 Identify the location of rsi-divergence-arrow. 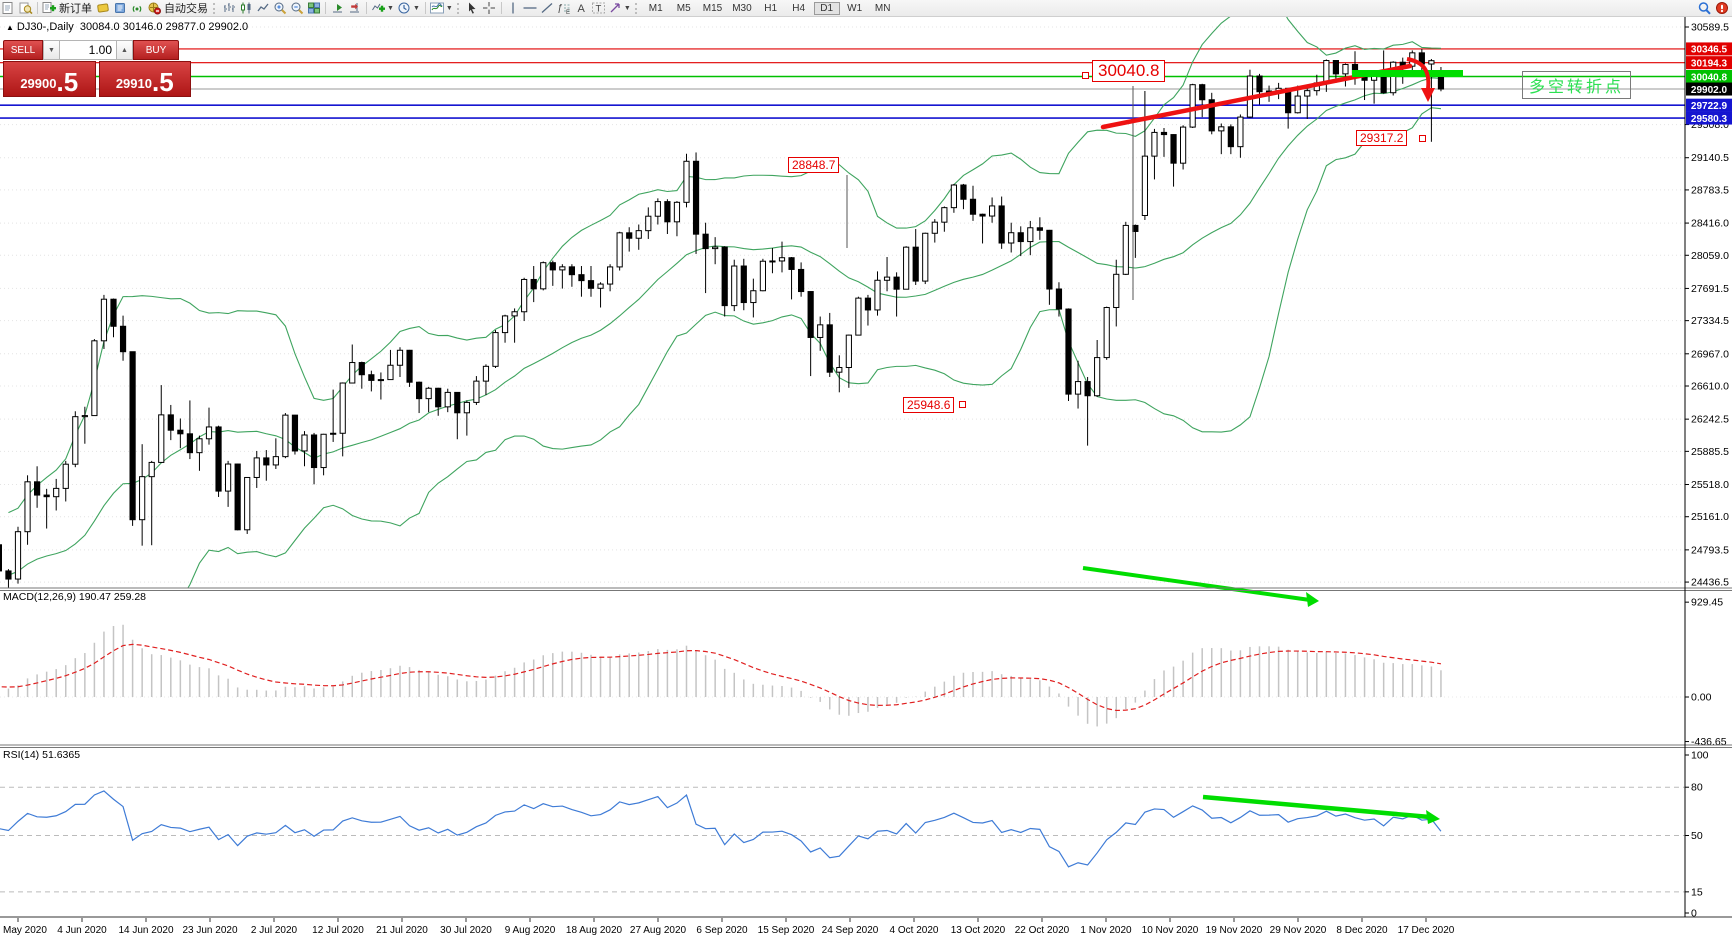
(1316, 807).